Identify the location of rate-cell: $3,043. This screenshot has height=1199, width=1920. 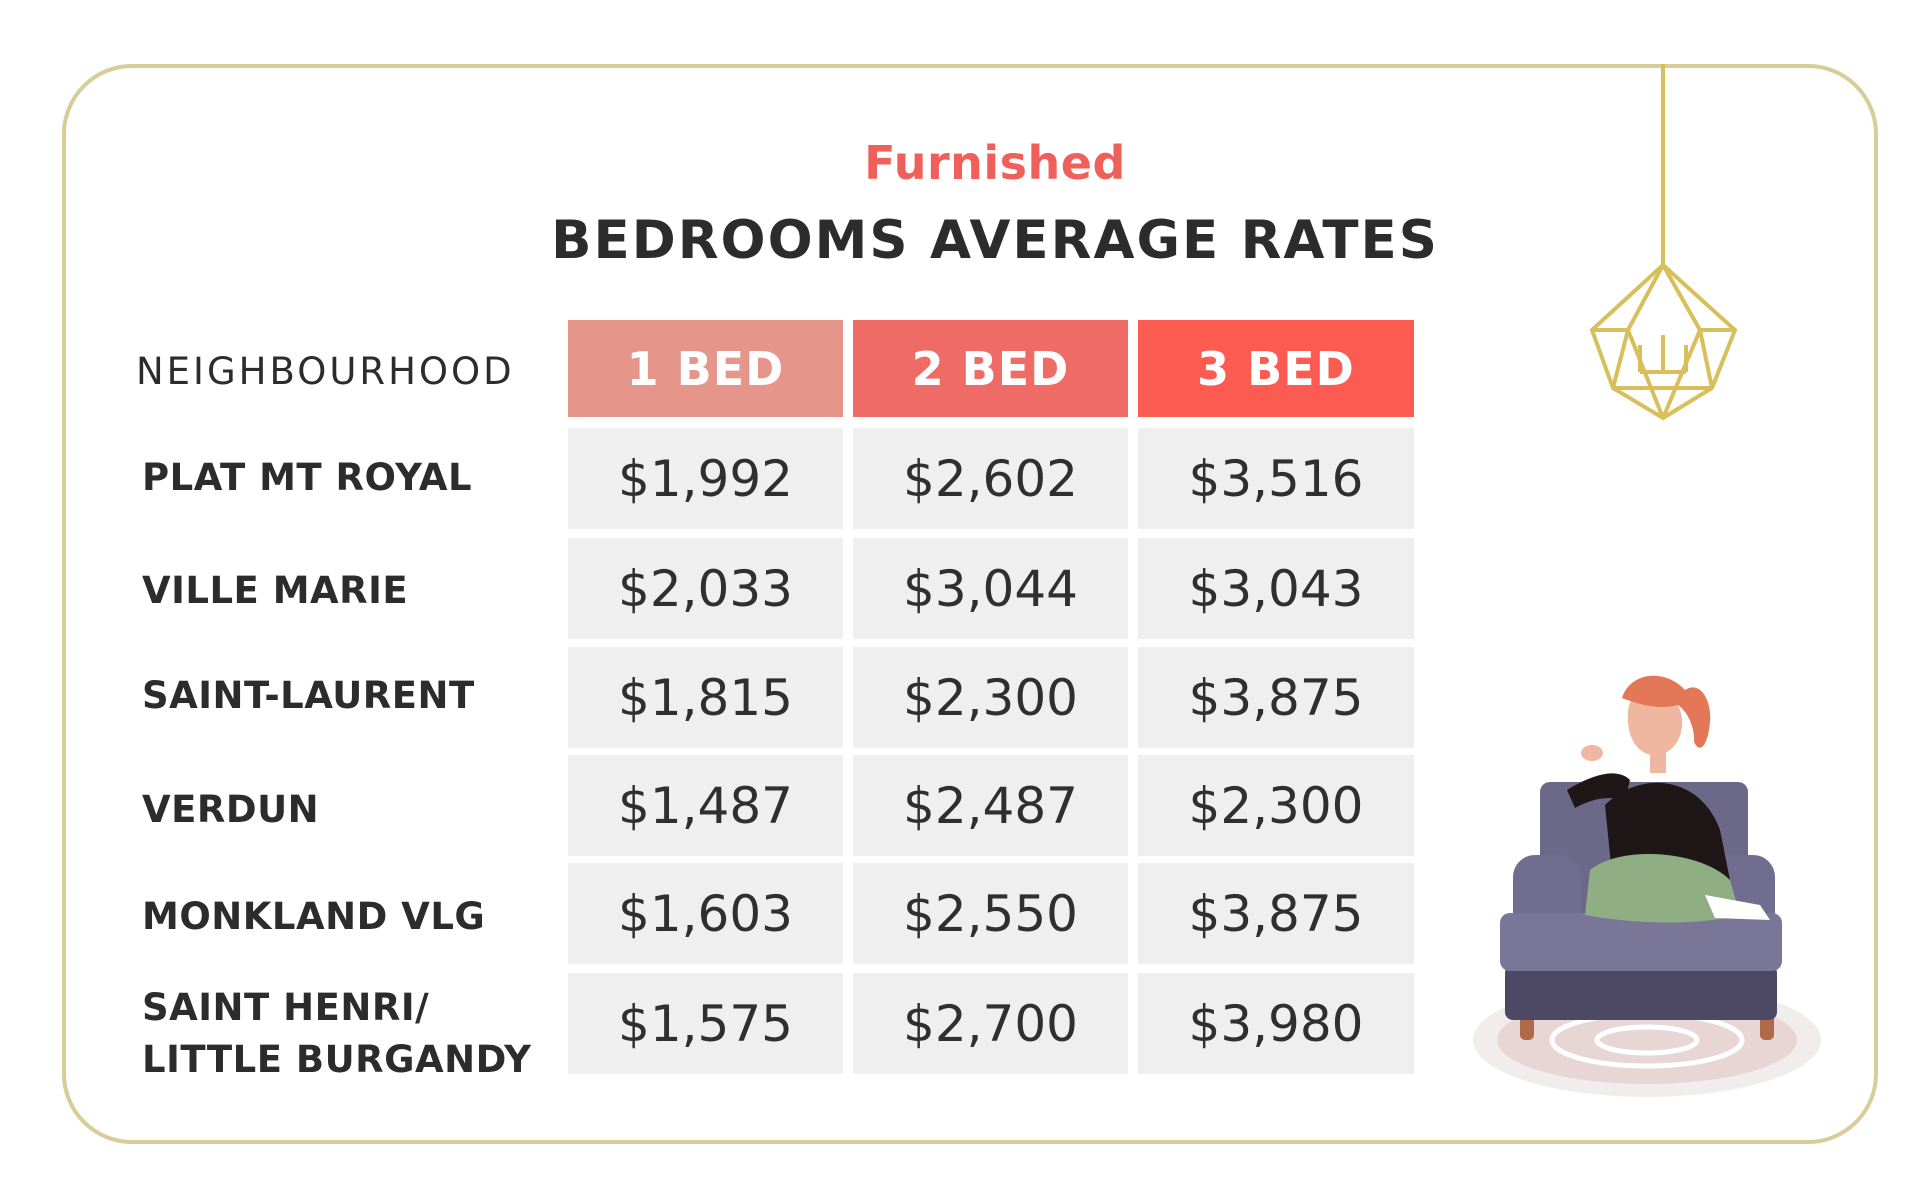
(1276, 588).